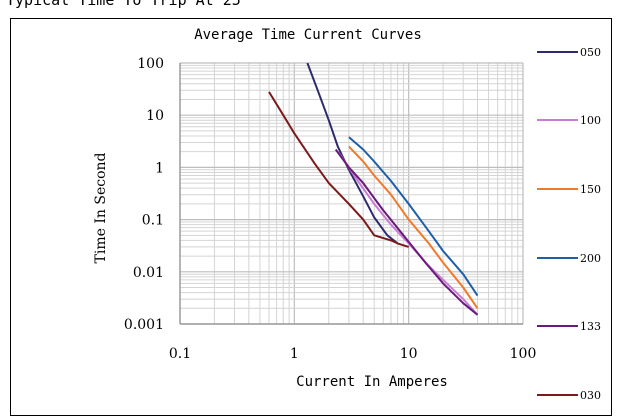 The width and height of the screenshot is (619, 419). What do you see at coordinates (590, 326) in the screenshot?
I see `legend-label-133: 133` at bounding box center [590, 326].